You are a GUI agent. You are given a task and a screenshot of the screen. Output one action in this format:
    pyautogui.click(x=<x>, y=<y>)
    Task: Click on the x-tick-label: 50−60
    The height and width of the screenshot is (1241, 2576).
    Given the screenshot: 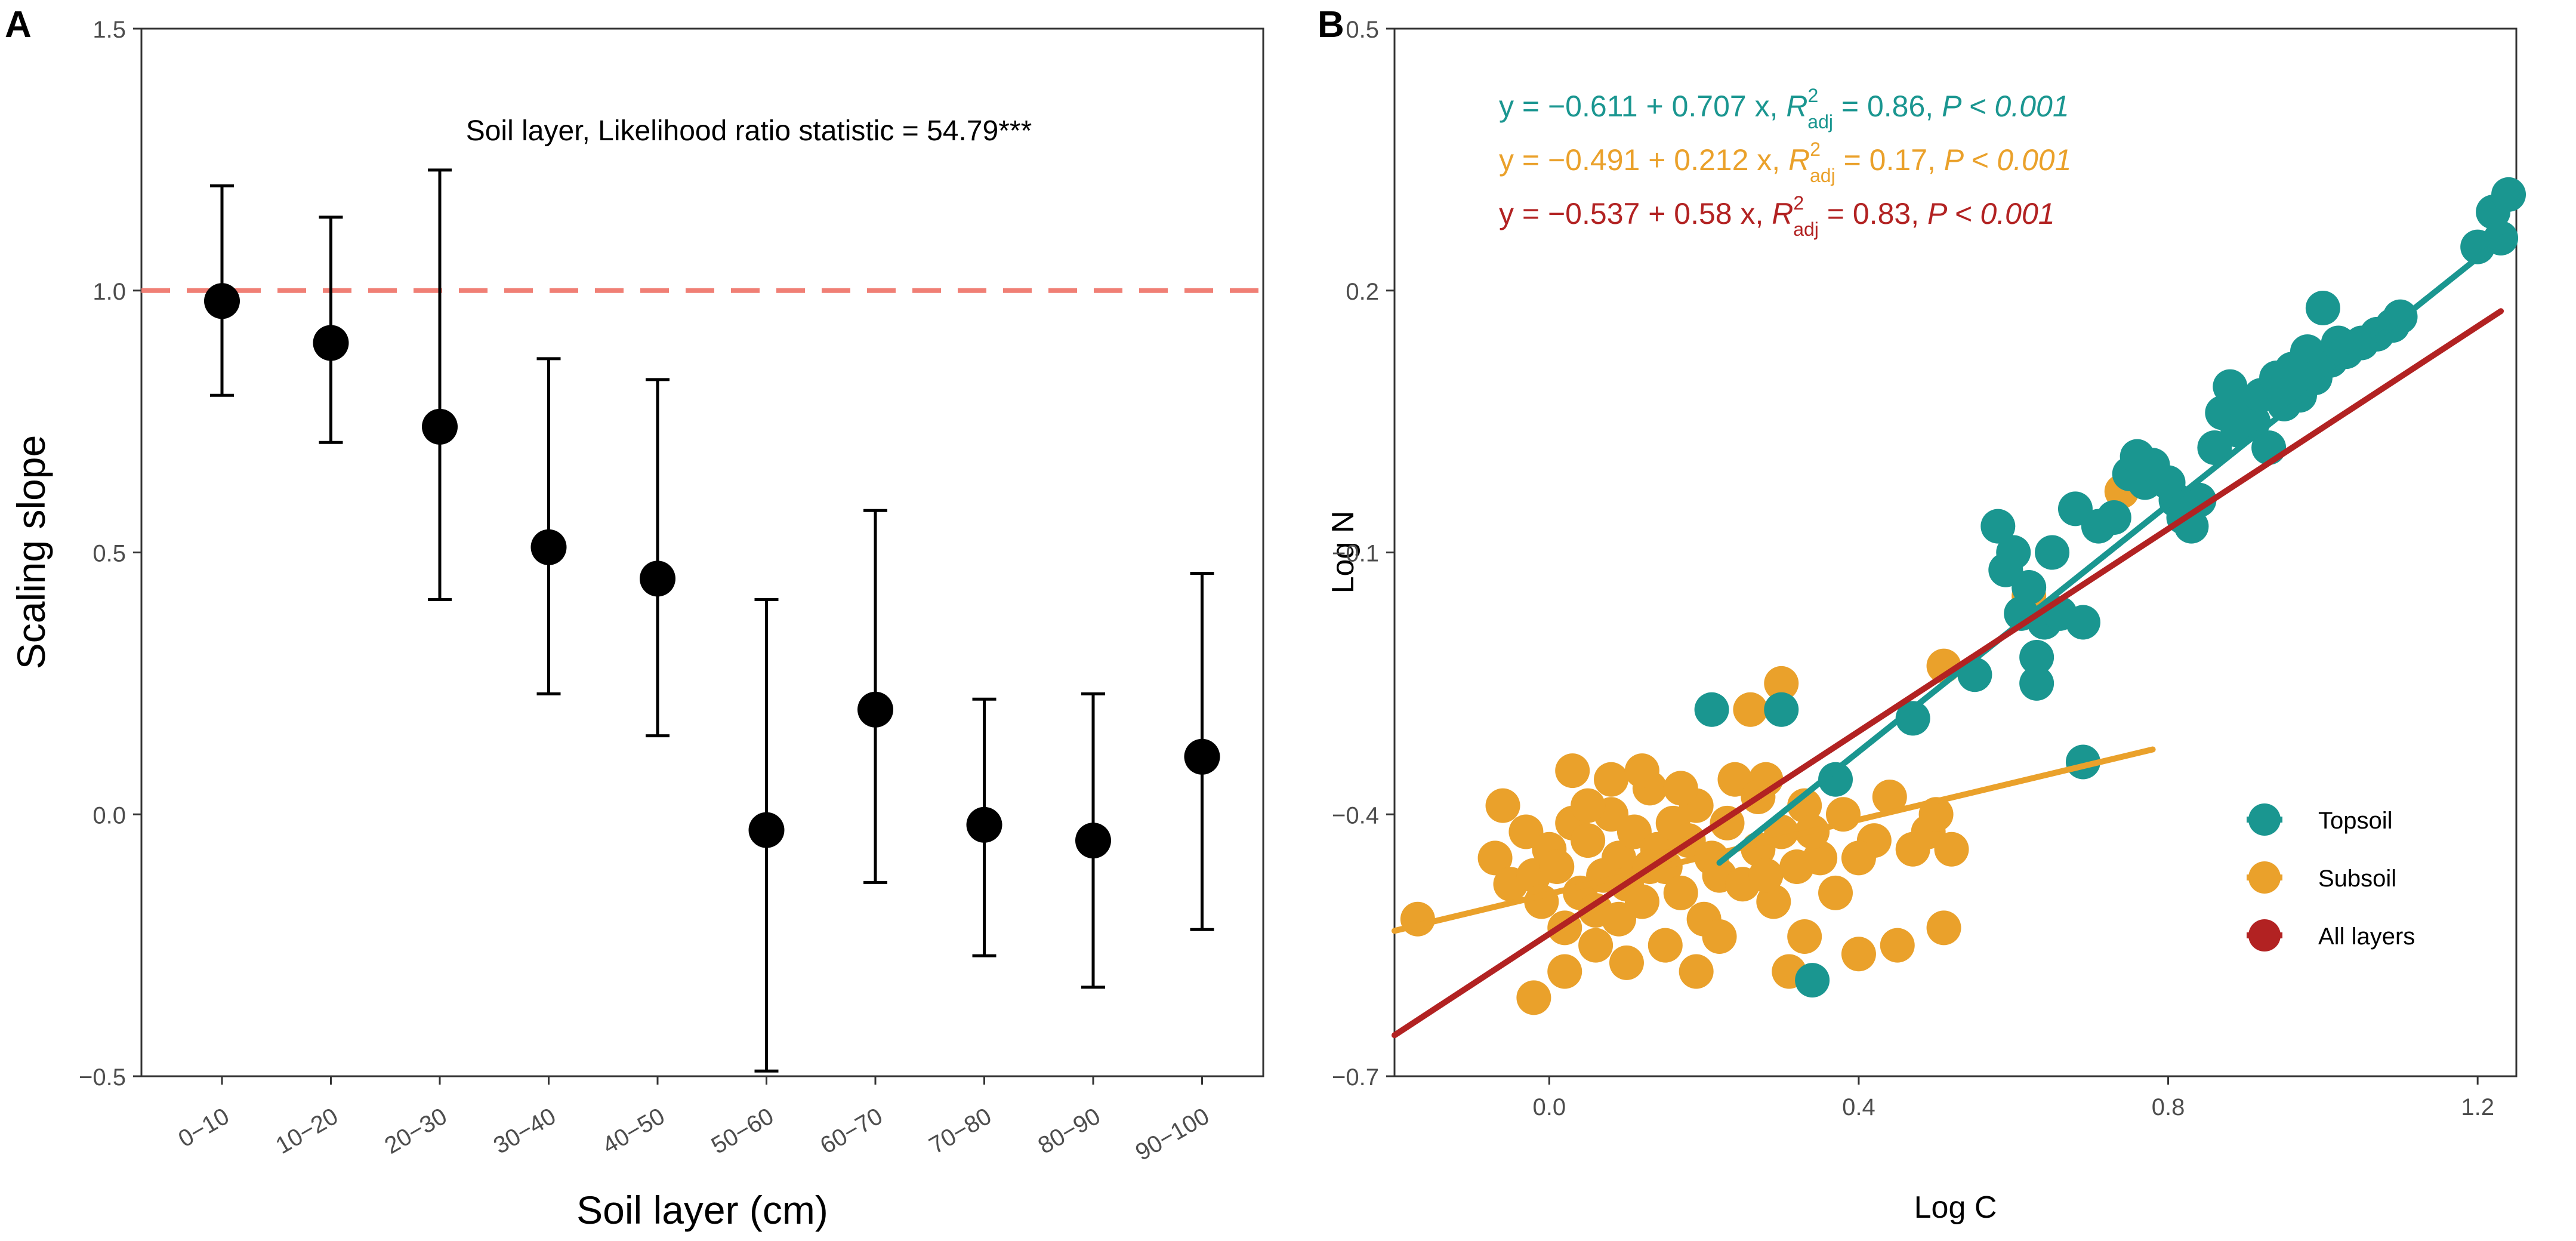 What is the action you would take?
    pyautogui.click(x=743, y=1131)
    